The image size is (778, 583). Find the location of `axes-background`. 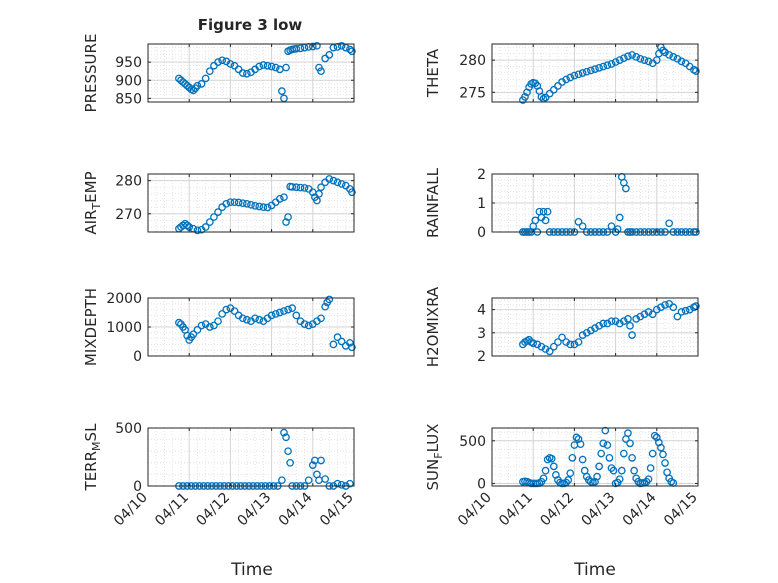

axes-background is located at coordinates (595, 457).